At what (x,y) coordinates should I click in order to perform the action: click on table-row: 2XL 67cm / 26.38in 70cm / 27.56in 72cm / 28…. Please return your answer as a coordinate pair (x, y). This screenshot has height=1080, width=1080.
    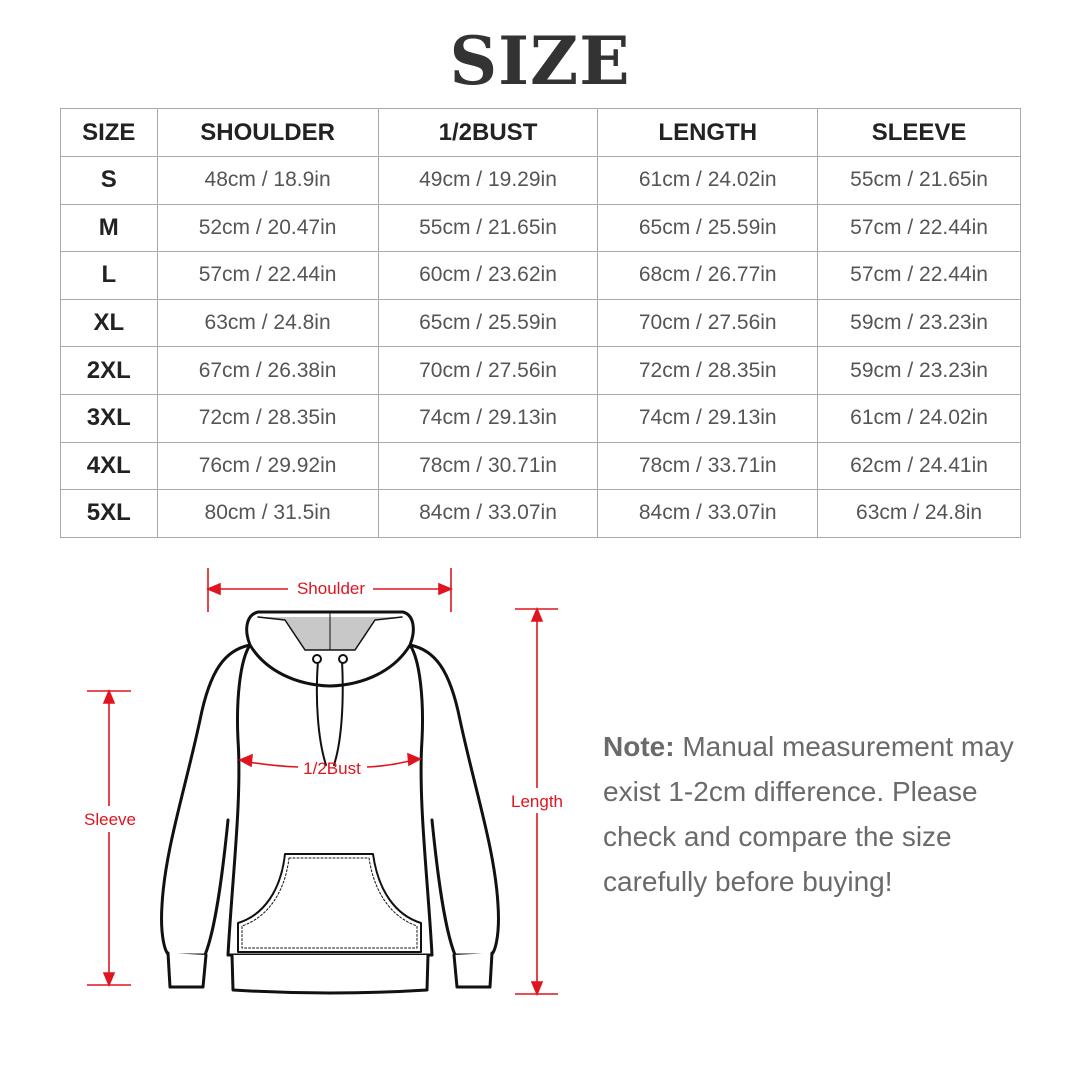
    Looking at the image, I should click on (540, 370).